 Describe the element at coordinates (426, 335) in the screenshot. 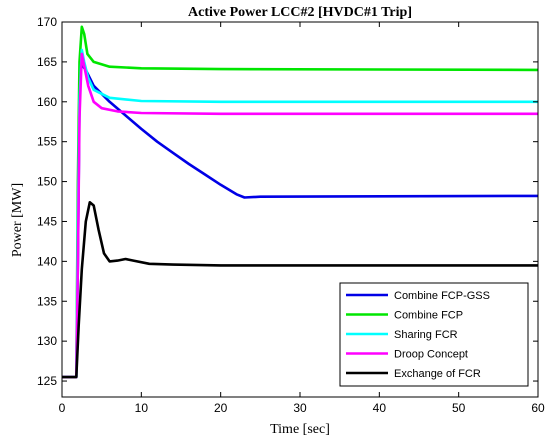

I see `legend-label-2: Sharing FCR` at that location.